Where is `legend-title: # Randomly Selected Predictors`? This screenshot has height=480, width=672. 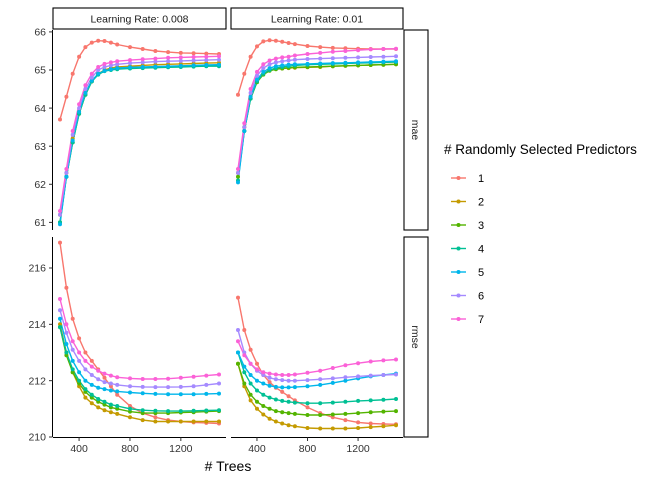 legend-title: # Randomly Selected Predictors is located at coordinates (540, 149).